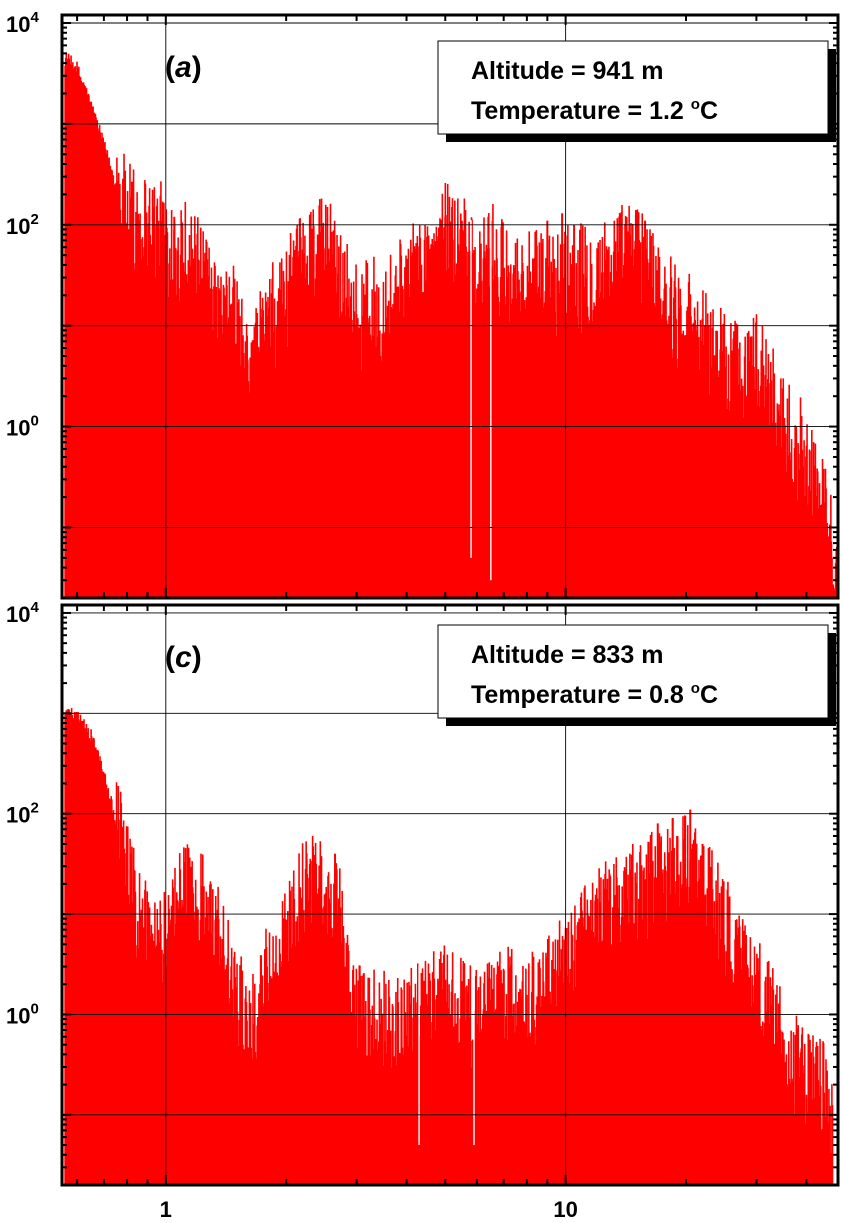  What do you see at coordinates (565, 1209) in the screenshot?
I see `x-tick-label: 10` at bounding box center [565, 1209].